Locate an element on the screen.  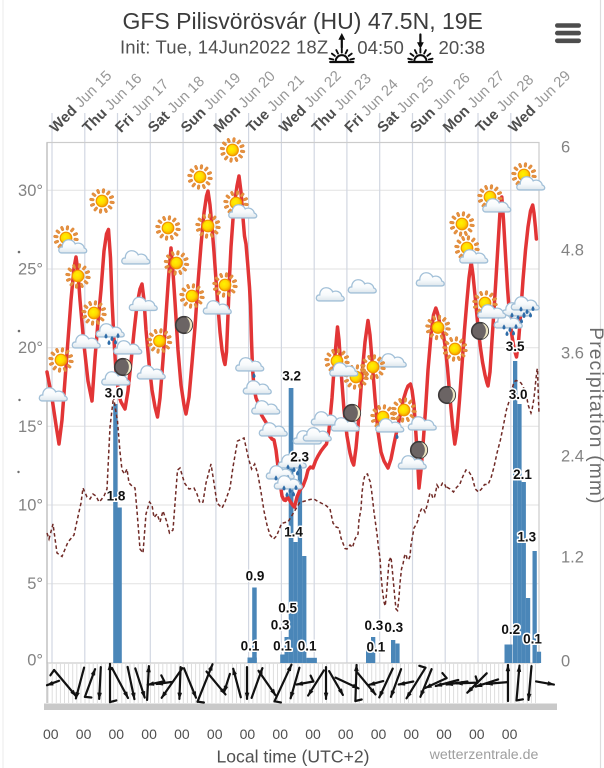
svg-text: 30° is located at coordinates (30, 191).